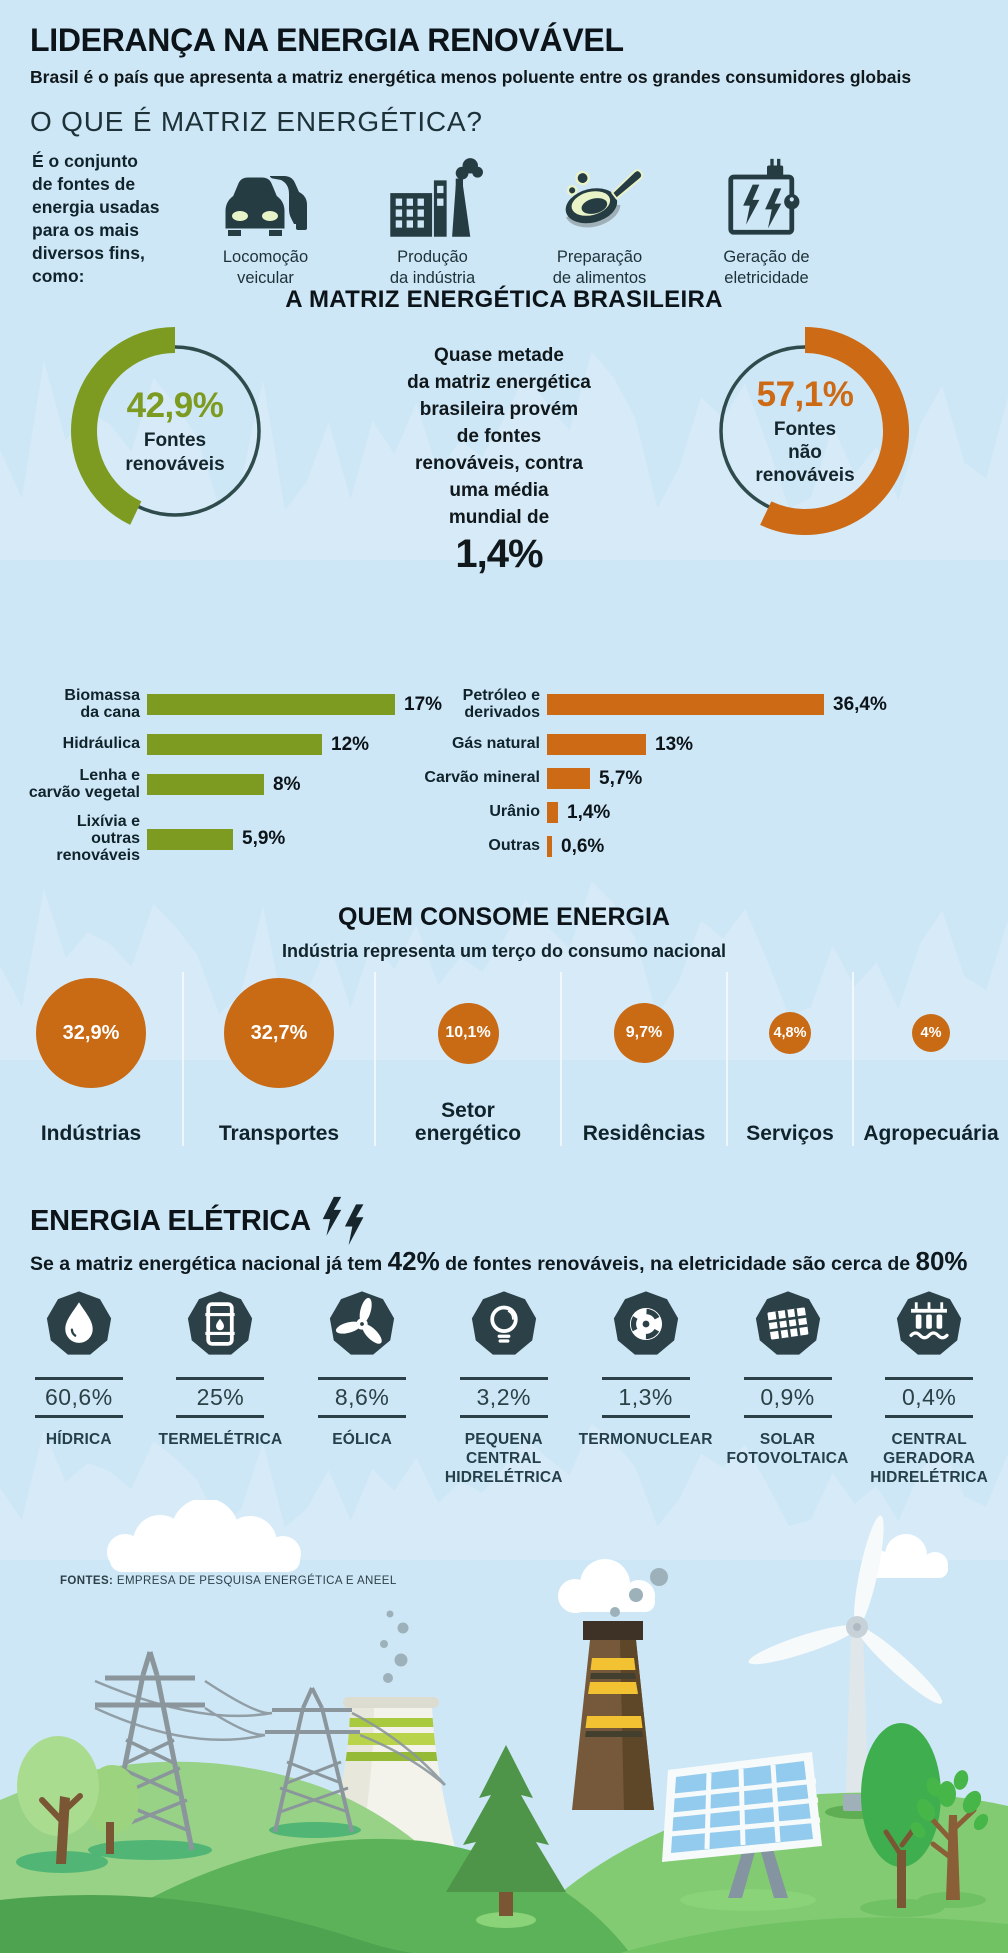  Describe the element at coordinates (279, 1033) in the screenshot. I see `consumption-bubble: 32,7%` at that location.